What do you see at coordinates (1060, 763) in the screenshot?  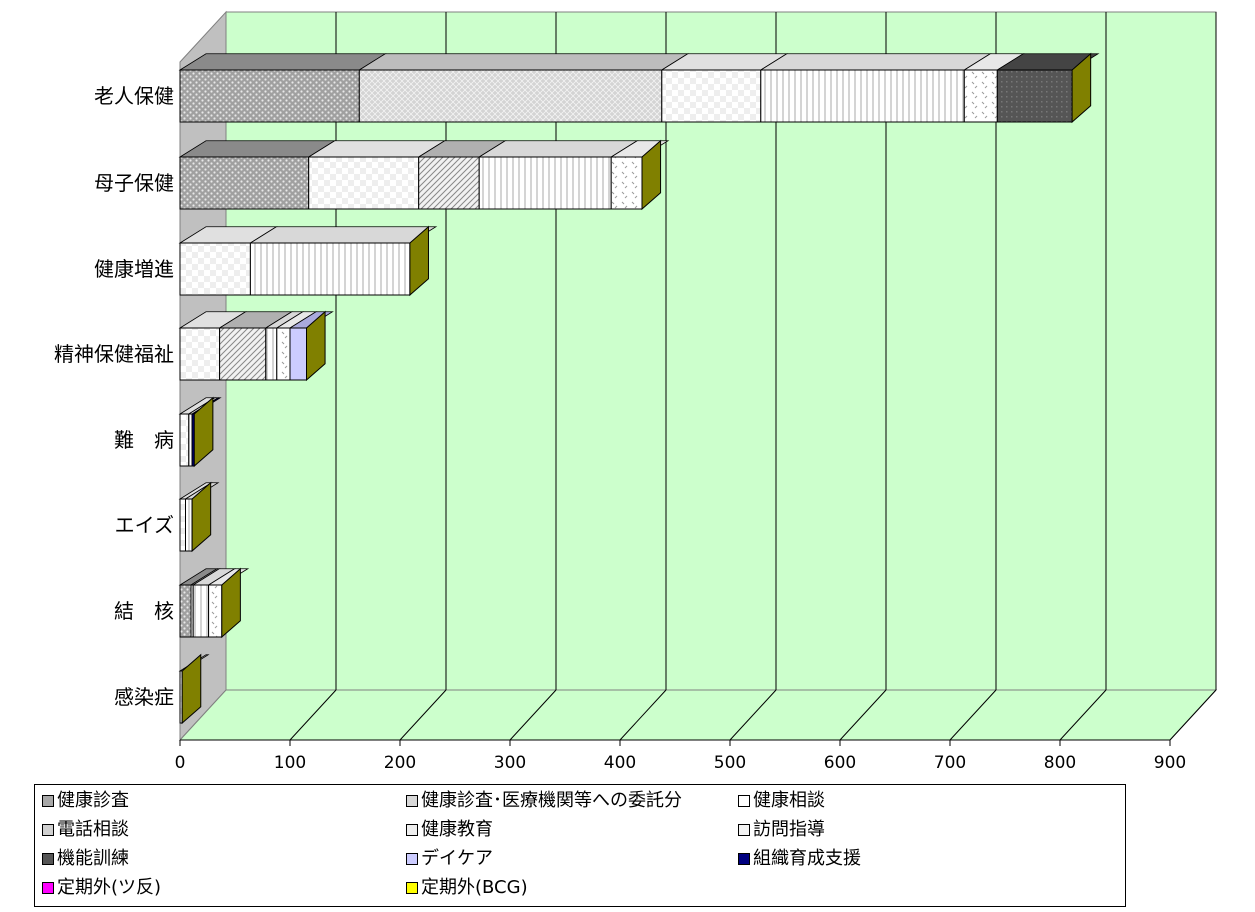 I see `x-tick-label: 800` at bounding box center [1060, 763].